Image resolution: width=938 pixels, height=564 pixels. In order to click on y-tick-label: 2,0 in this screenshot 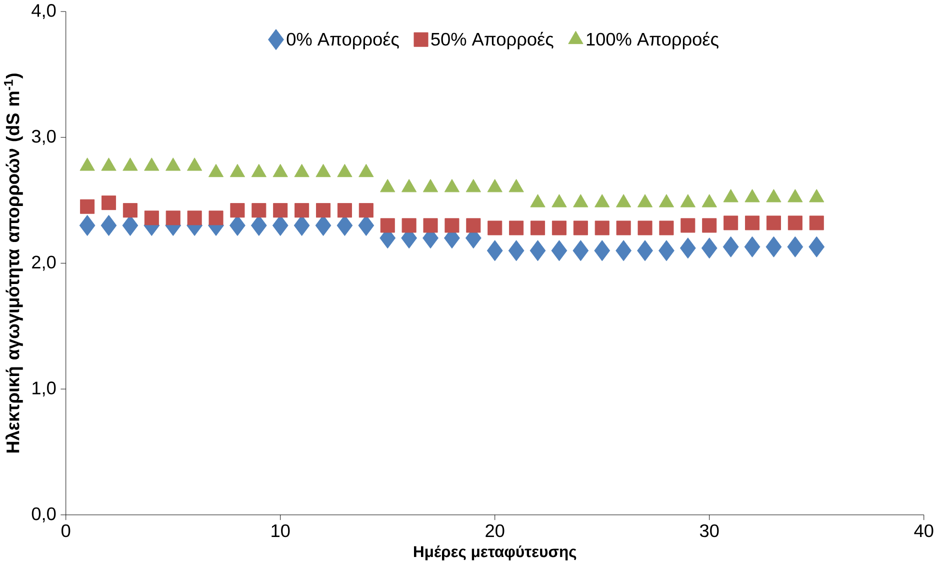, I will do `click(44, 263)`.